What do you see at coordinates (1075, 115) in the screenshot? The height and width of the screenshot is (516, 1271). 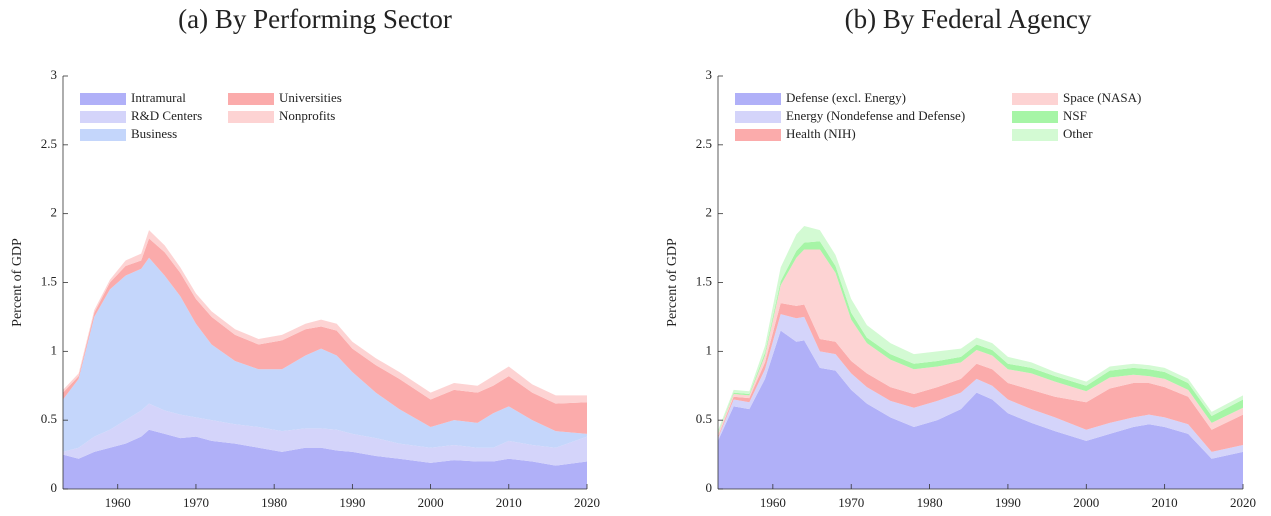 I see `legend-label: NSF` at bounding box center [1075, 115].